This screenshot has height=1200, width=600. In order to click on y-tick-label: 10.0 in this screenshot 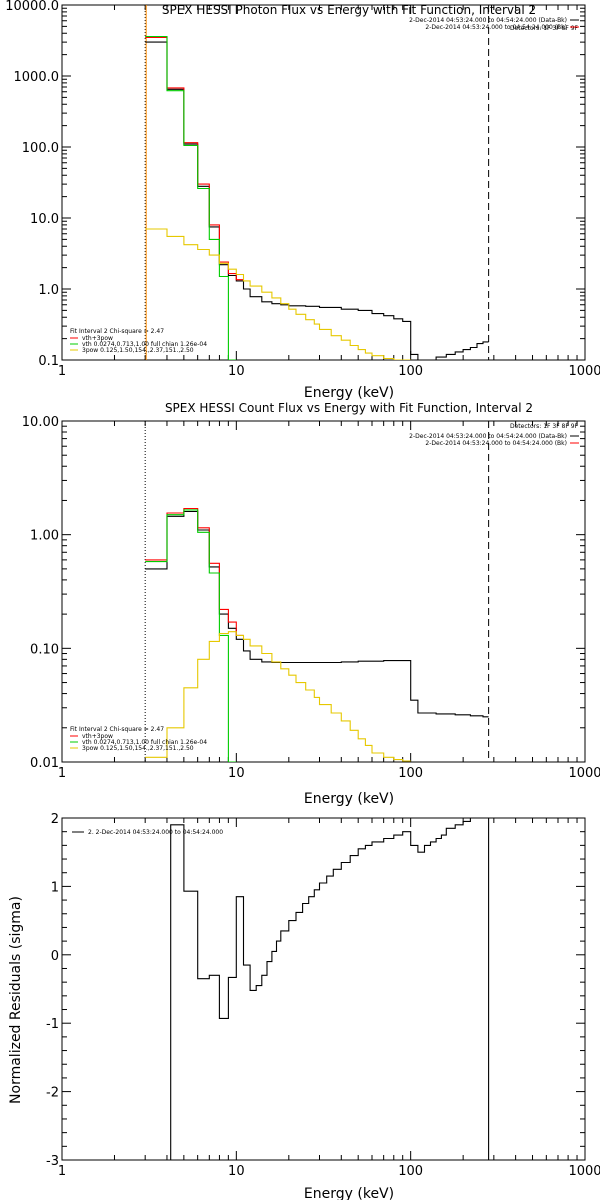, I will do `click(44, 219)`.